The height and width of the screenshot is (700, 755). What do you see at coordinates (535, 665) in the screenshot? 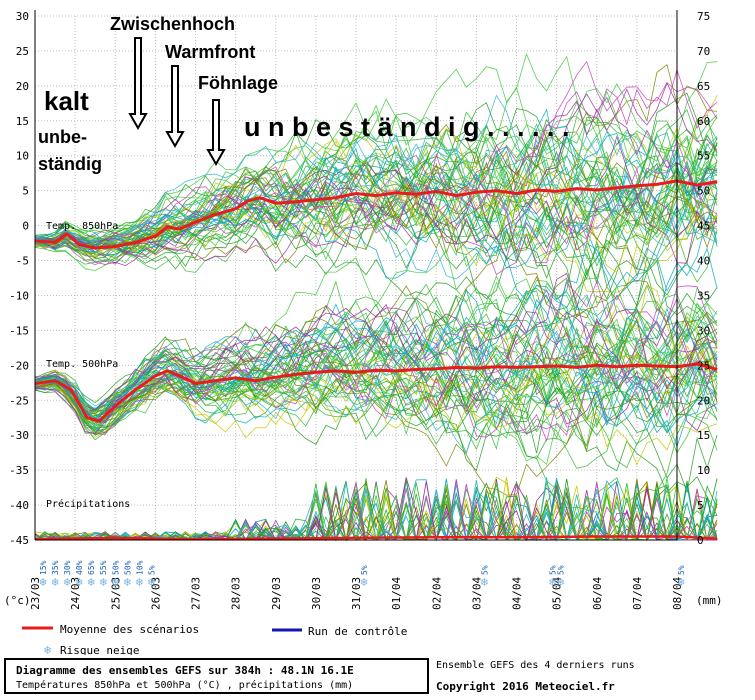
I see `credit-line: Ensemble GEFS des 4 derniers runs` at bounding box center [535, 665].